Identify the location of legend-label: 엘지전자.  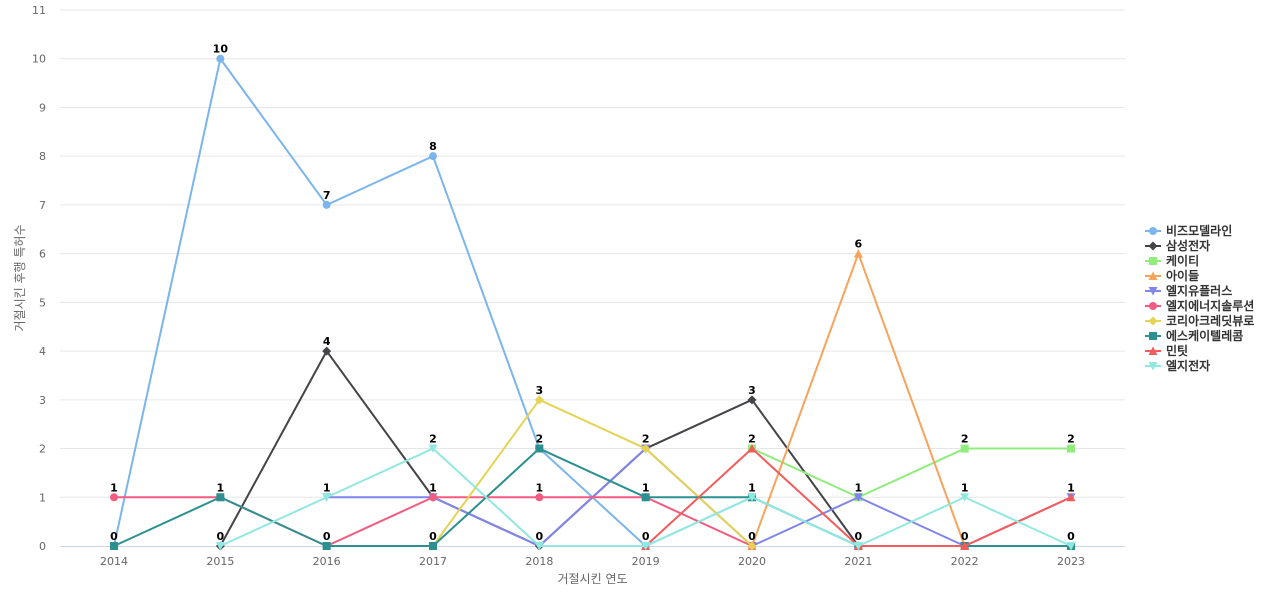
(1188, 365).